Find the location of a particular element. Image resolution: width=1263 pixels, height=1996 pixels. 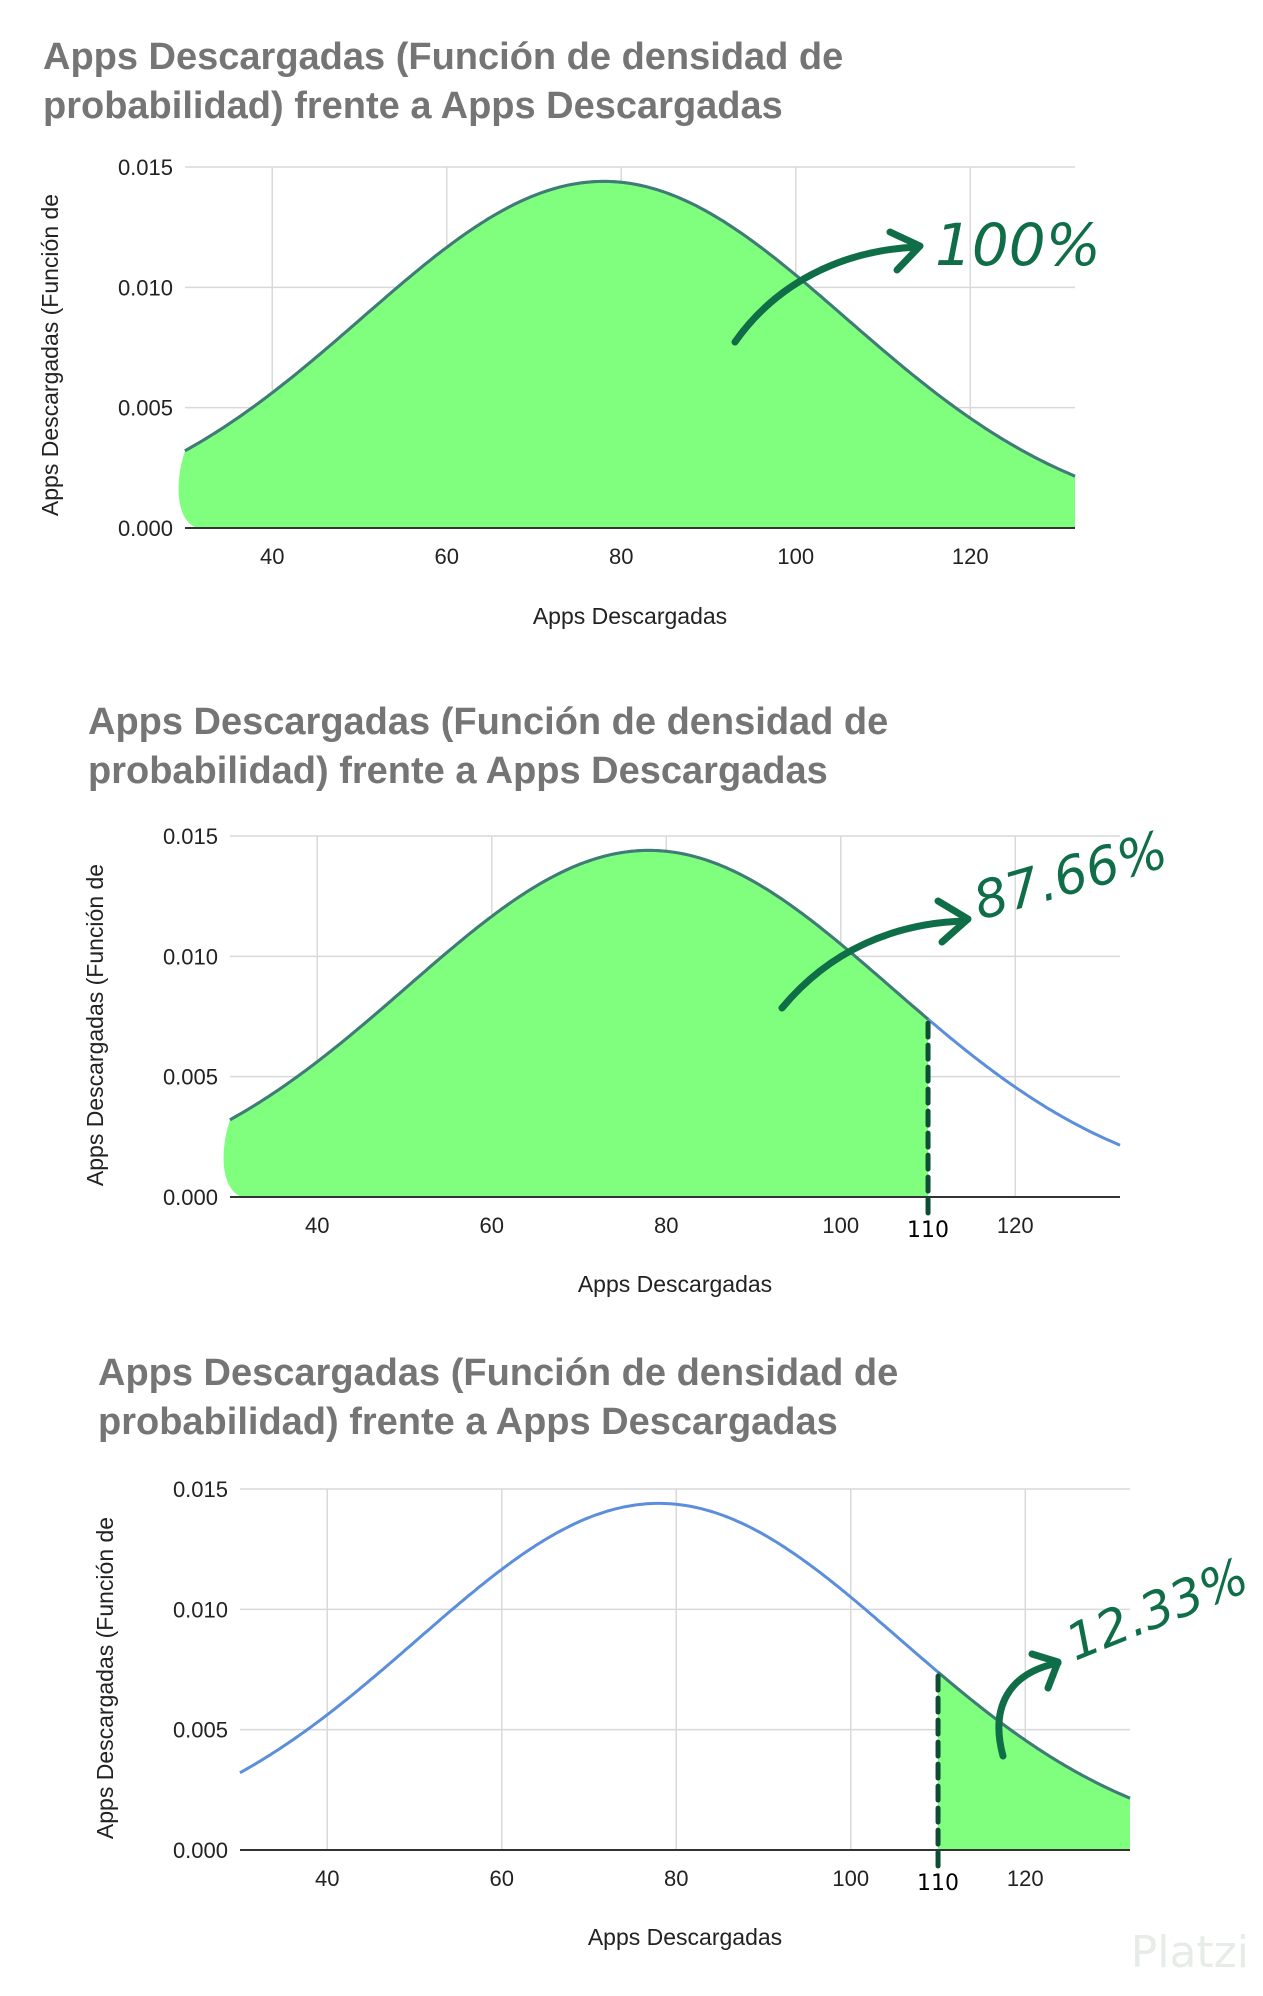

probability-annotation: 87.66% is located at coordinates (1070, 876).